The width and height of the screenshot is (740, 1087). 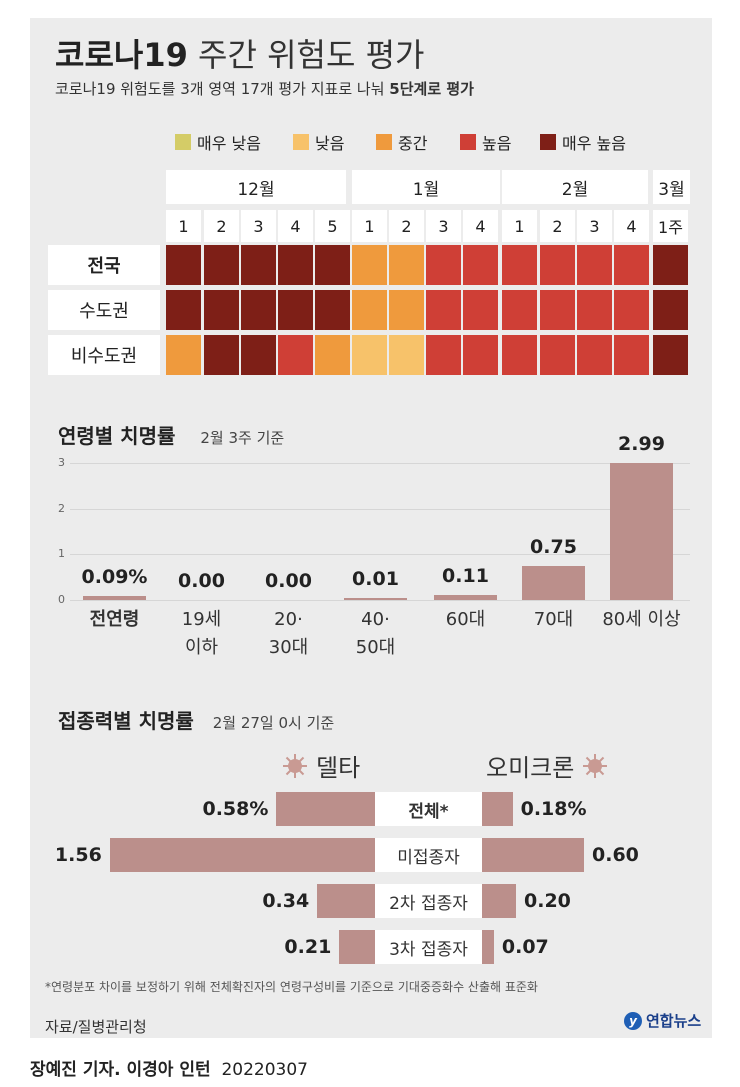 What do you see at coordinates (321, 765) in the screenshot?
I see `delta-series-label: 델타` at bounding box center [321, 765].